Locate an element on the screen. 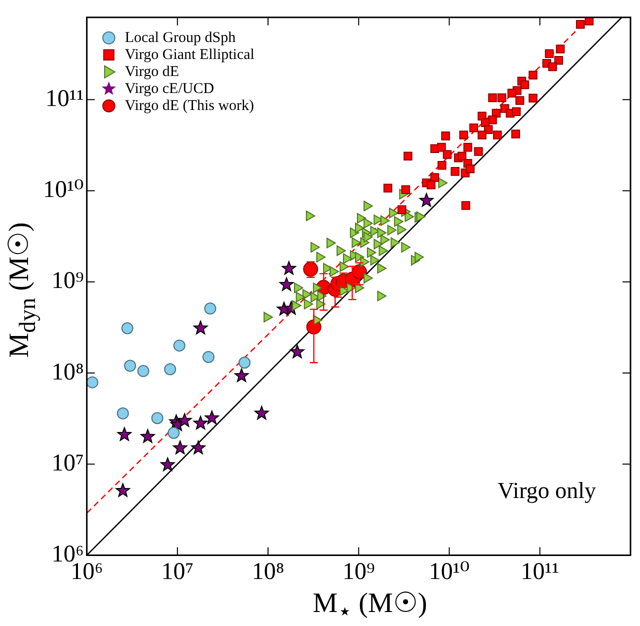 This screenshot has height=626, width=640. x-tick-label: 10¹⁰ is located at coordinates (449, 571).